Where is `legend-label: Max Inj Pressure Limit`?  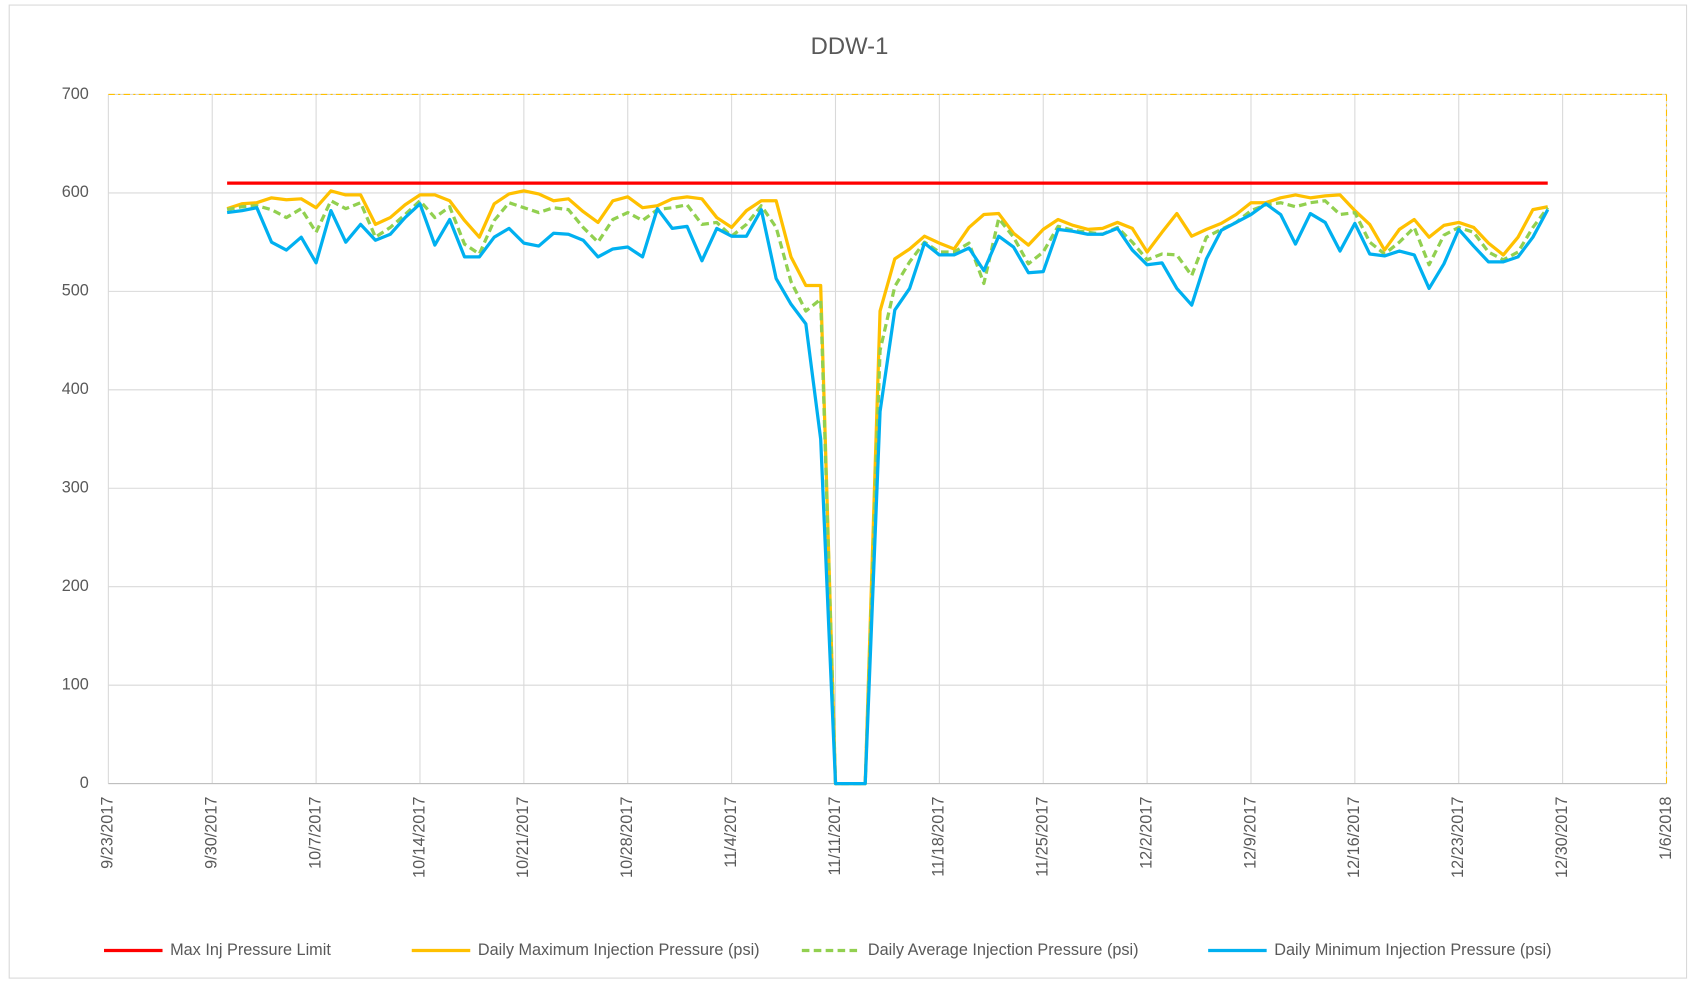
legend-label: Max Inj Pressure Limit is located at coordinates (250, 950).